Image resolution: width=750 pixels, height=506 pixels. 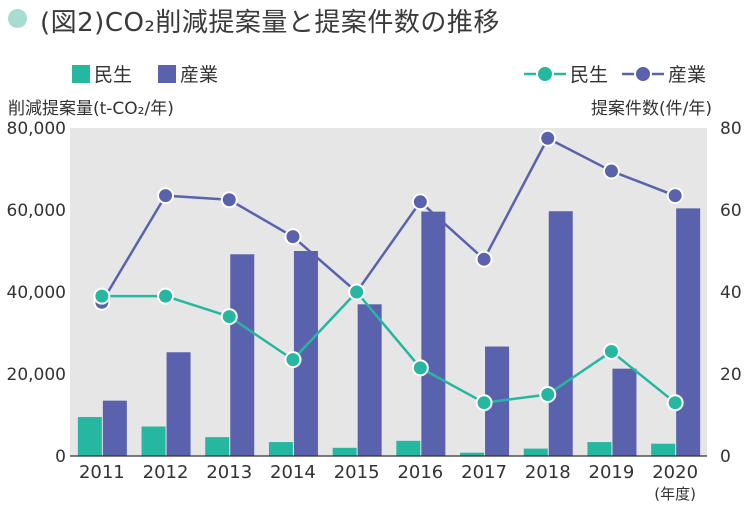 What do you see at coordinates (81, 73) in the screenshot?
I see `legend-bar-minsei-swatch` at bounding box center [81, 73].